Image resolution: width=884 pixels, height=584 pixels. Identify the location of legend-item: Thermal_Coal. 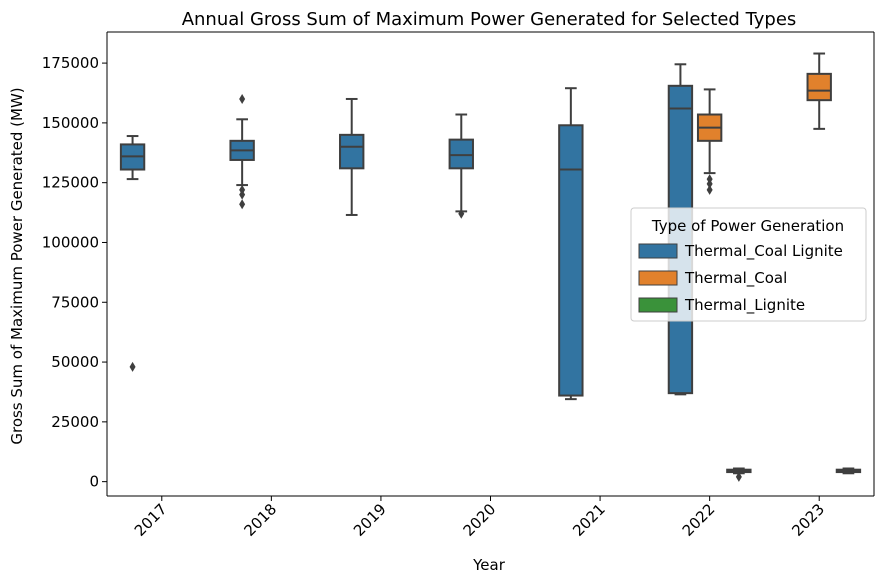
(712, 278).